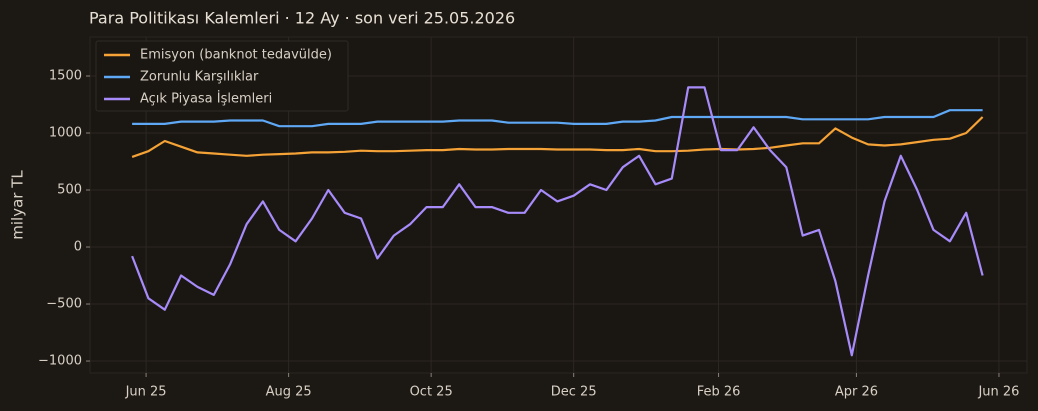 Image resolution: width=1038 pixels, height=411 pixels. Describe the element at coordinates (65, 133) in the screenshot. I see `y-tick-label: 1000` at that location.